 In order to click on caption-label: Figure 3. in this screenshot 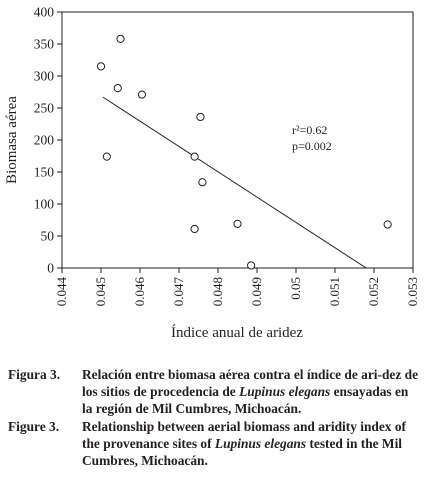, I will do `click(34, 426)`.